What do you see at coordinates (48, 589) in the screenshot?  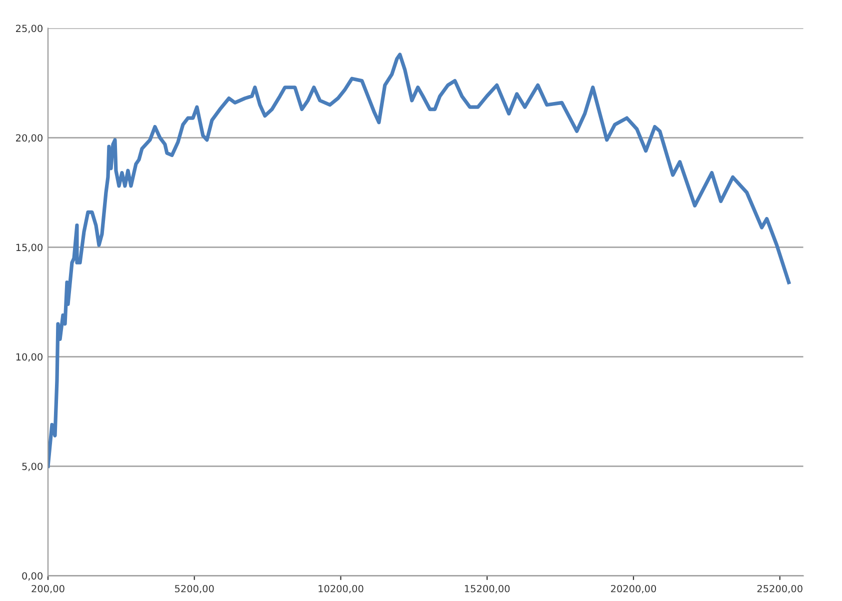 I see `x-tick-label: 200,00` at bounding box center [48, 589].